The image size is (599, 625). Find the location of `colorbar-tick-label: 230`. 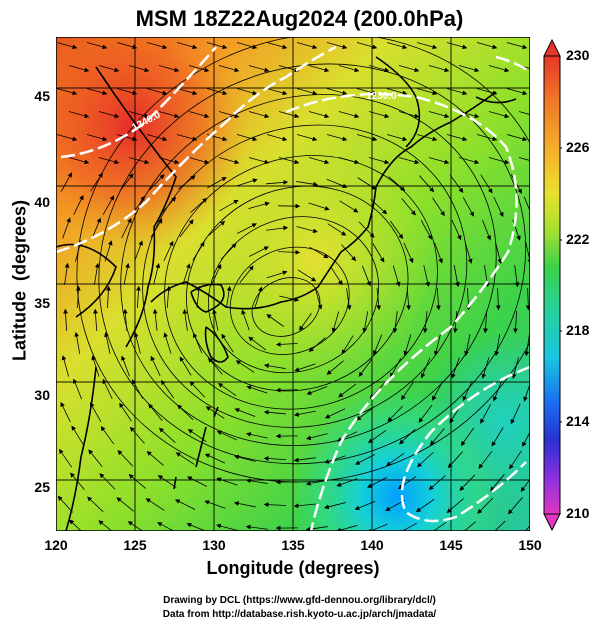

colorbar-tick-label: 230 is located at coordinates (578, 55).